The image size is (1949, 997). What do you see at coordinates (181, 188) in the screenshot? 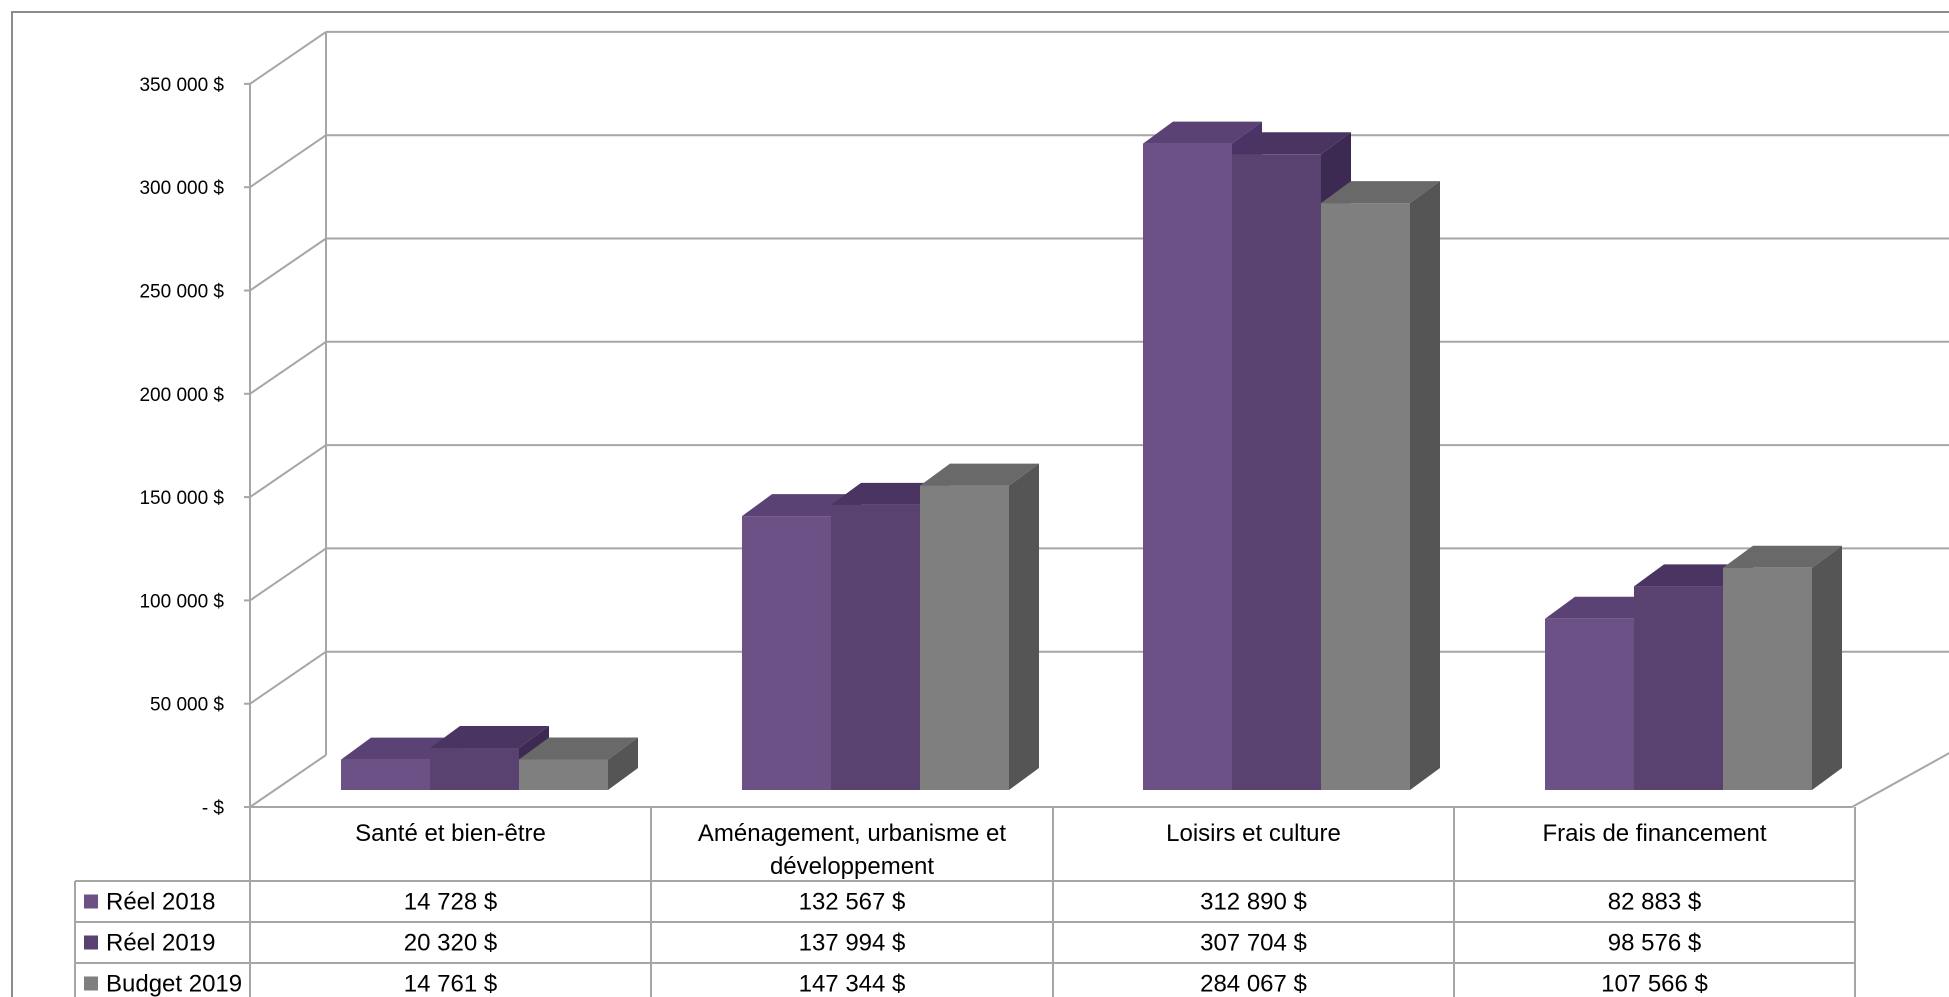
I see `y-tick-label: 300 000 $` at bounding box center [181, 188].